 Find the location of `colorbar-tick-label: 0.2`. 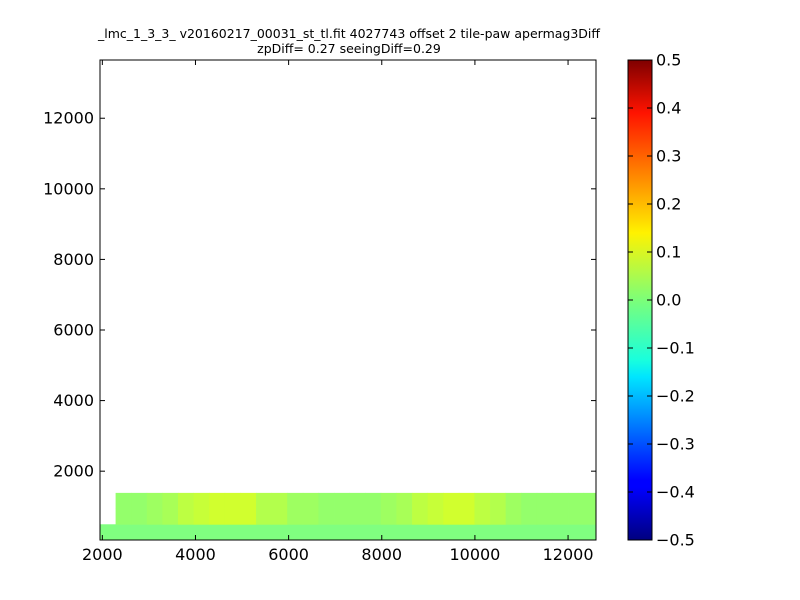

colorbar-tick-label: 0.2 is located at coordinates (668, 204).